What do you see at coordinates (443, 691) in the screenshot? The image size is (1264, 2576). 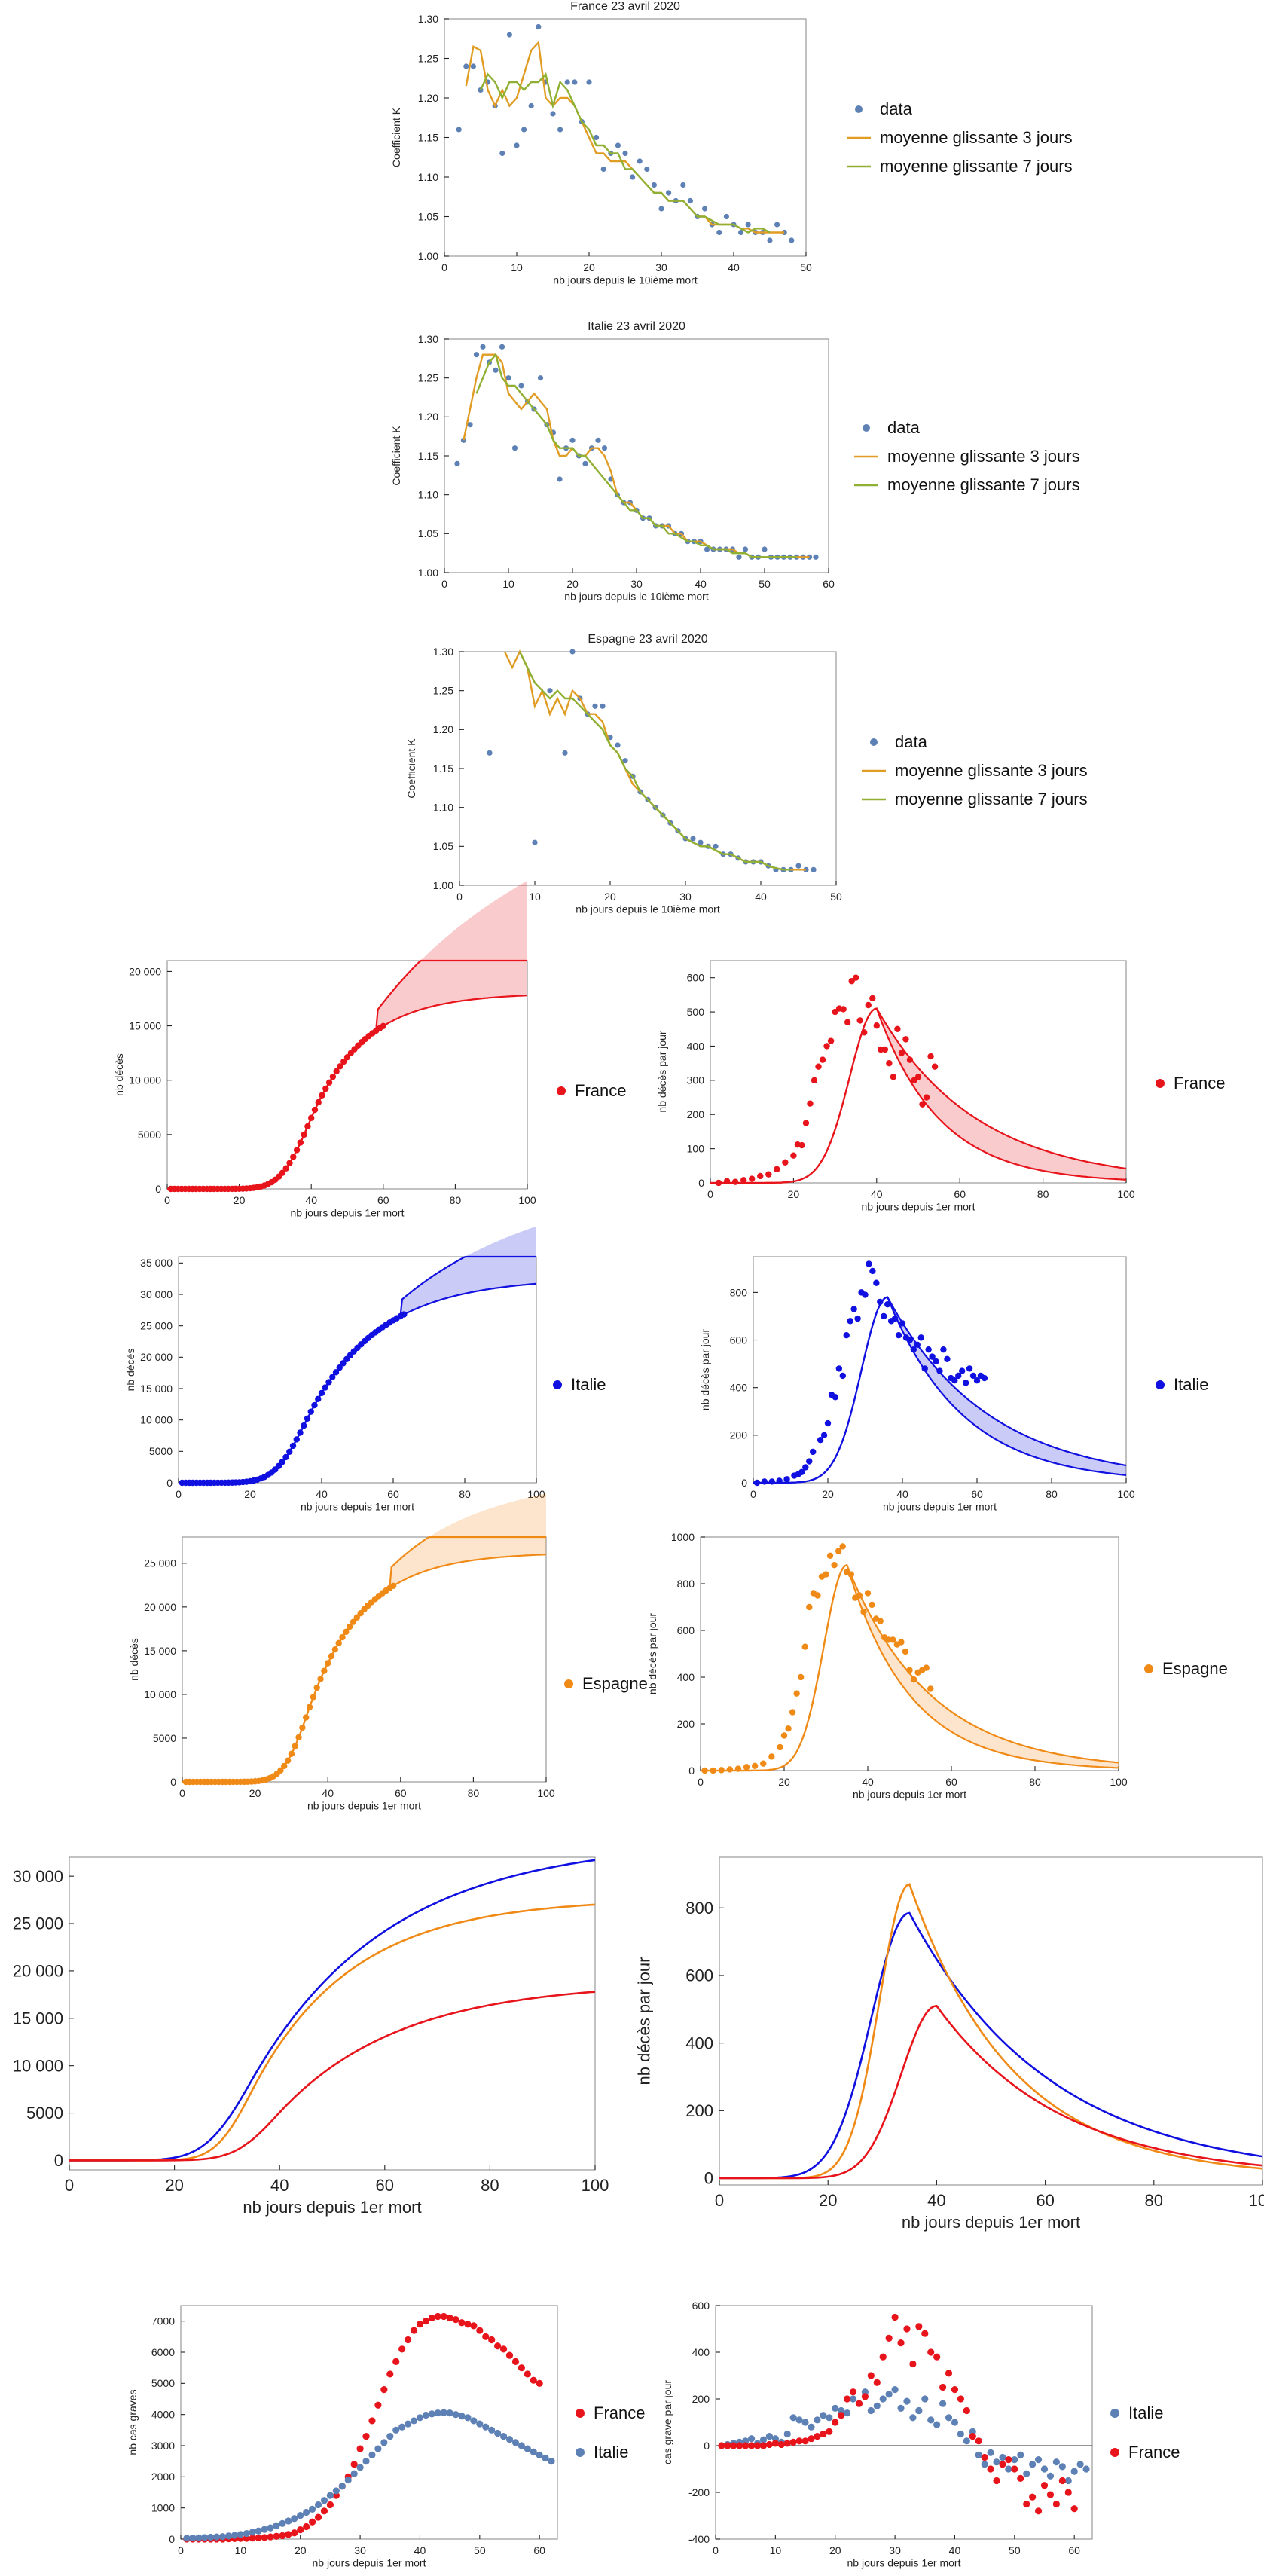 I see `y-tick-label: 1.25` at bounding box center [443, 691].